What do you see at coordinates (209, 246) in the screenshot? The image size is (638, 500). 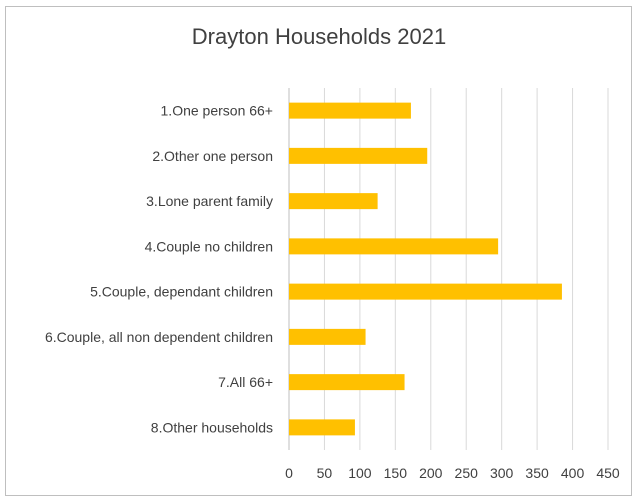 I see `category-label: 4.Couple no children` at bounding box center [209, 246].